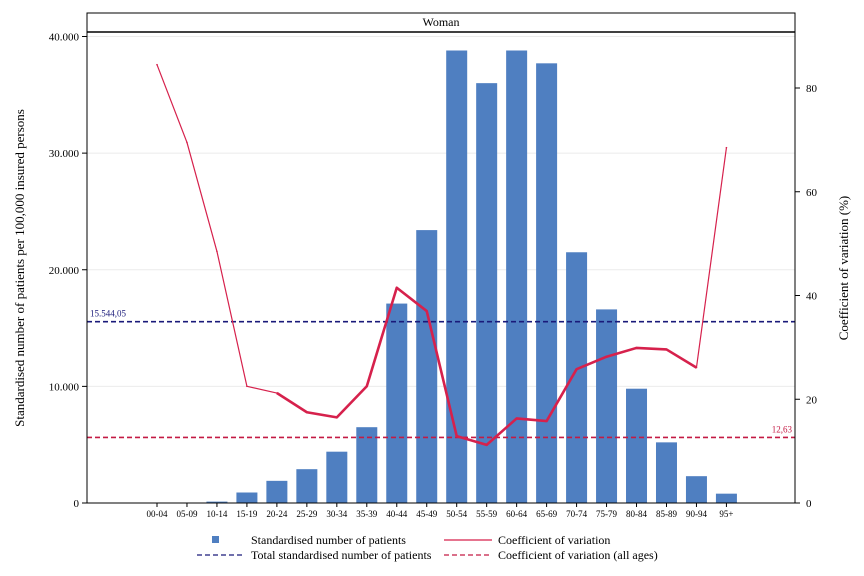  What do you see at coordinates (426, 514) in the screenshot?
I see `x-tick-label: 45-49` at bounding box center [426, 514].